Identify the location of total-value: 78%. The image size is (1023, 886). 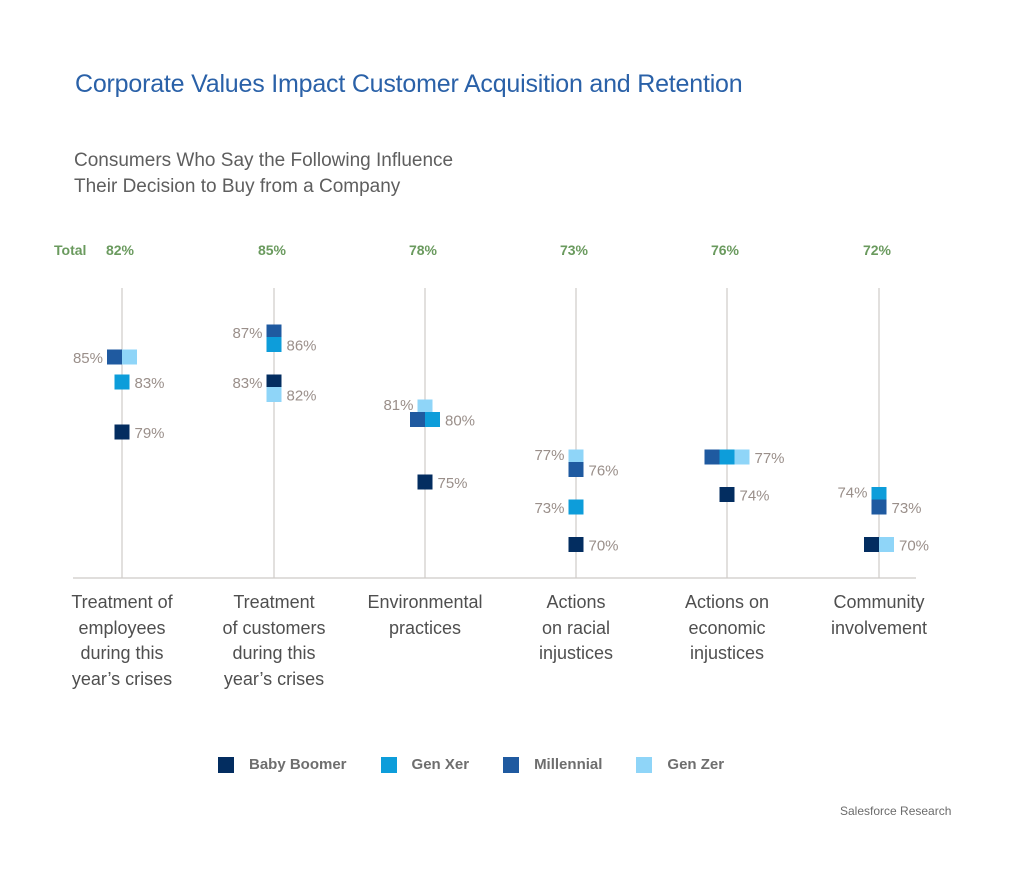
(423, 250).